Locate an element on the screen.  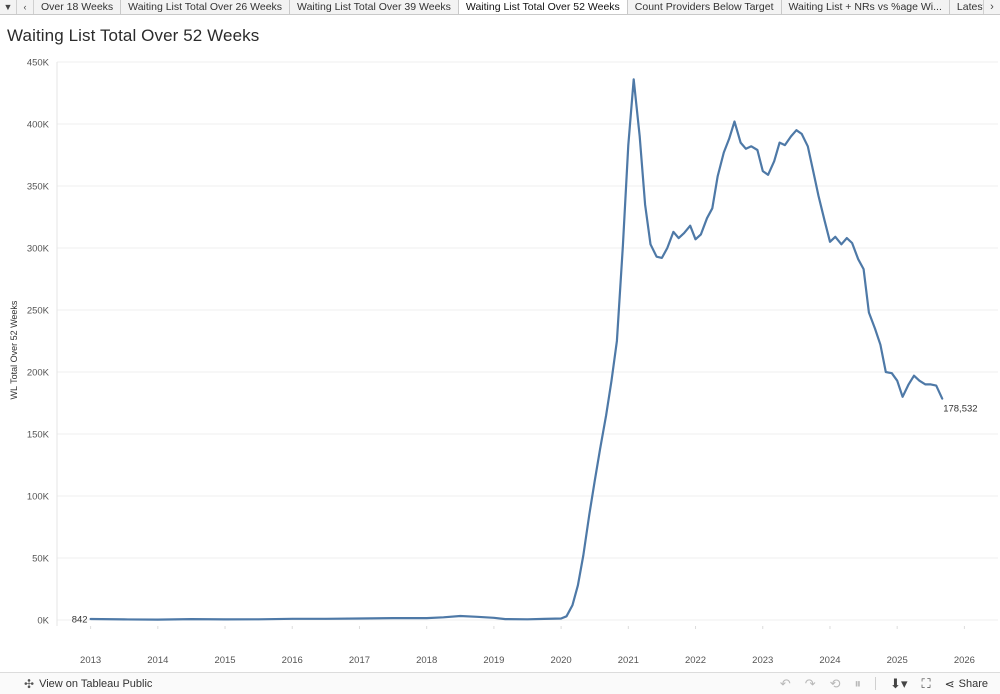
view-on-tableau-public-link: ✣ View on Tableau Public is located at coordinates (88, 684).